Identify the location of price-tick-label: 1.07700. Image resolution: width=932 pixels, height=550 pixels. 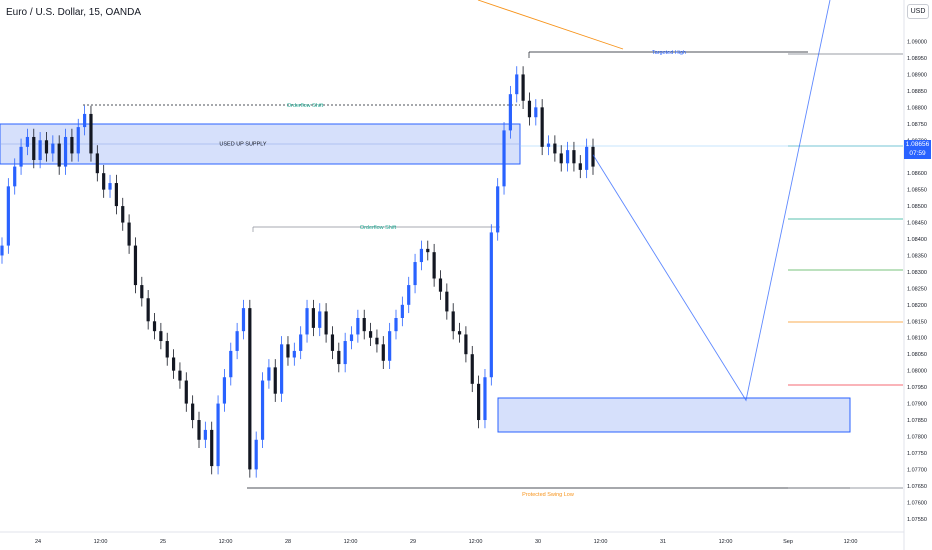
(917, 470).